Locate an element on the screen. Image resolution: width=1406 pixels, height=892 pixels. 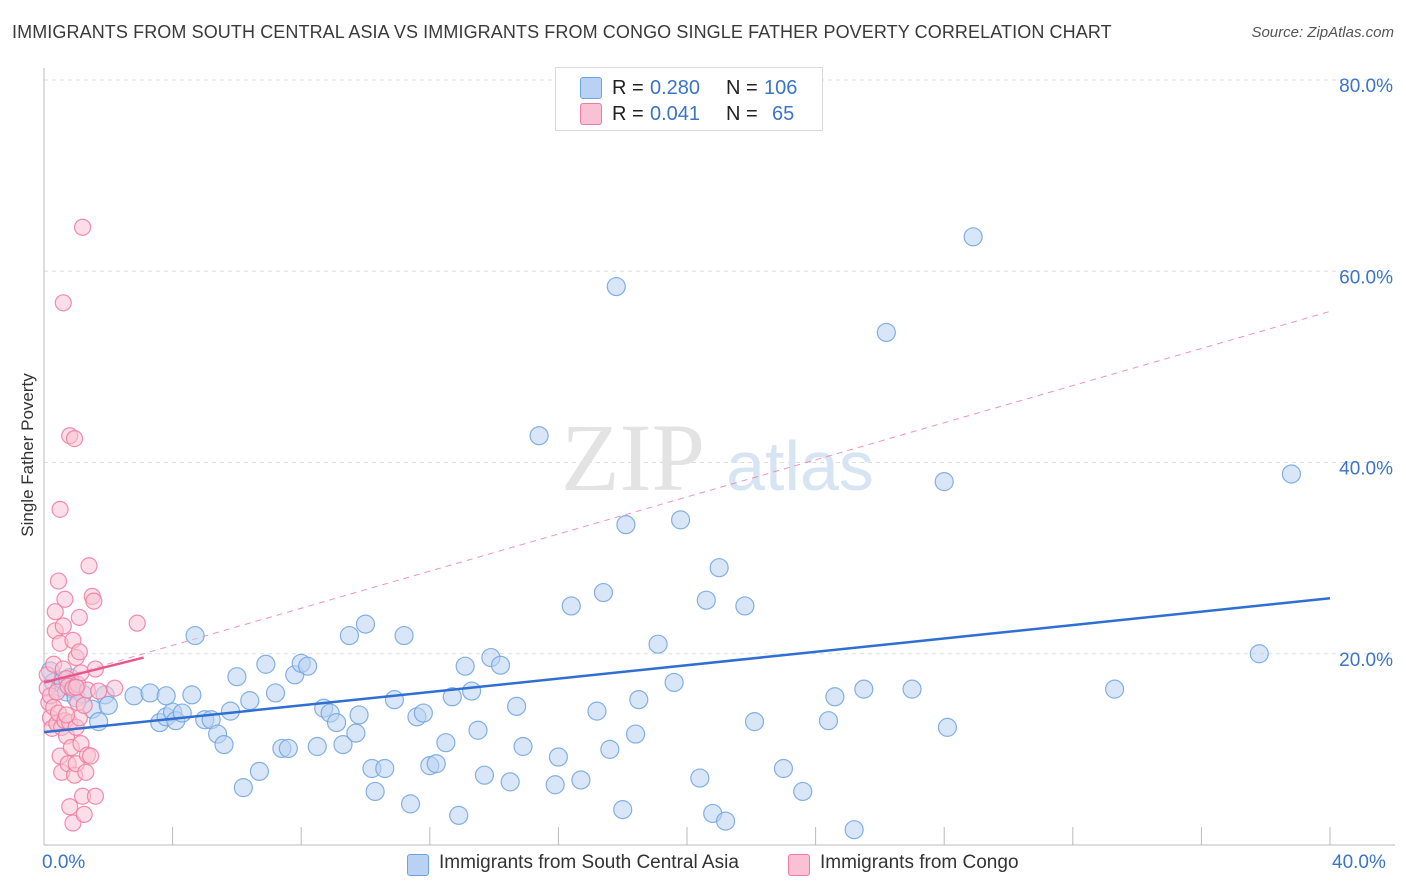
legend-r-label: R = is located at coordinates (628, 113).